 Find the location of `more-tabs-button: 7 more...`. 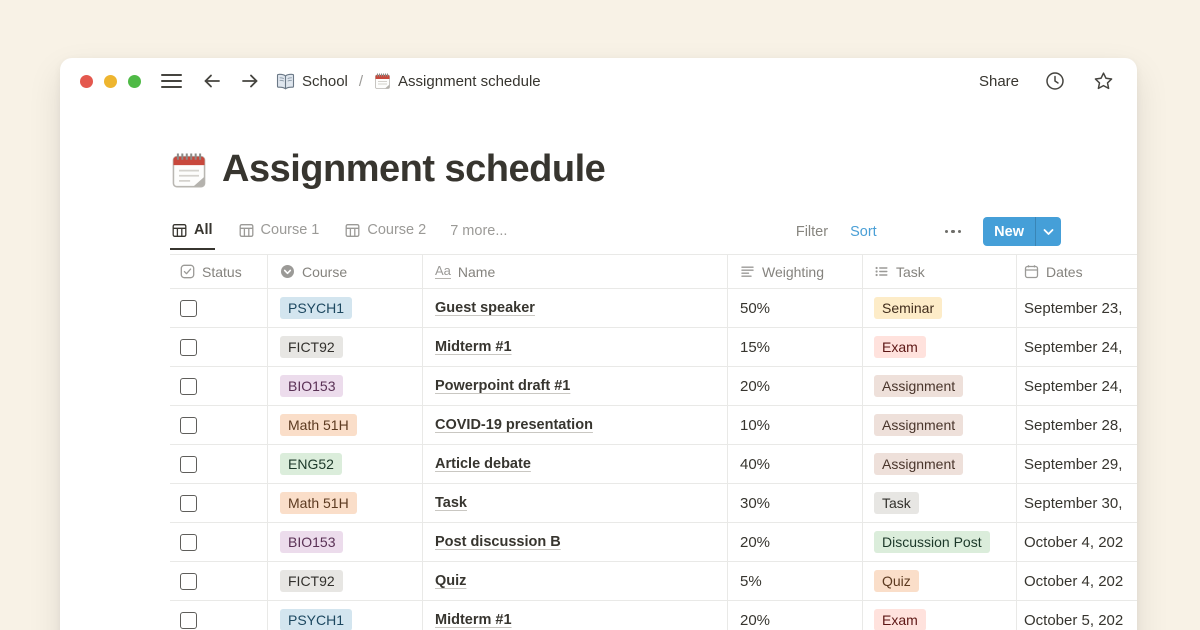

more-tabs-button: 7 more... is located at coordinates (479, 230).